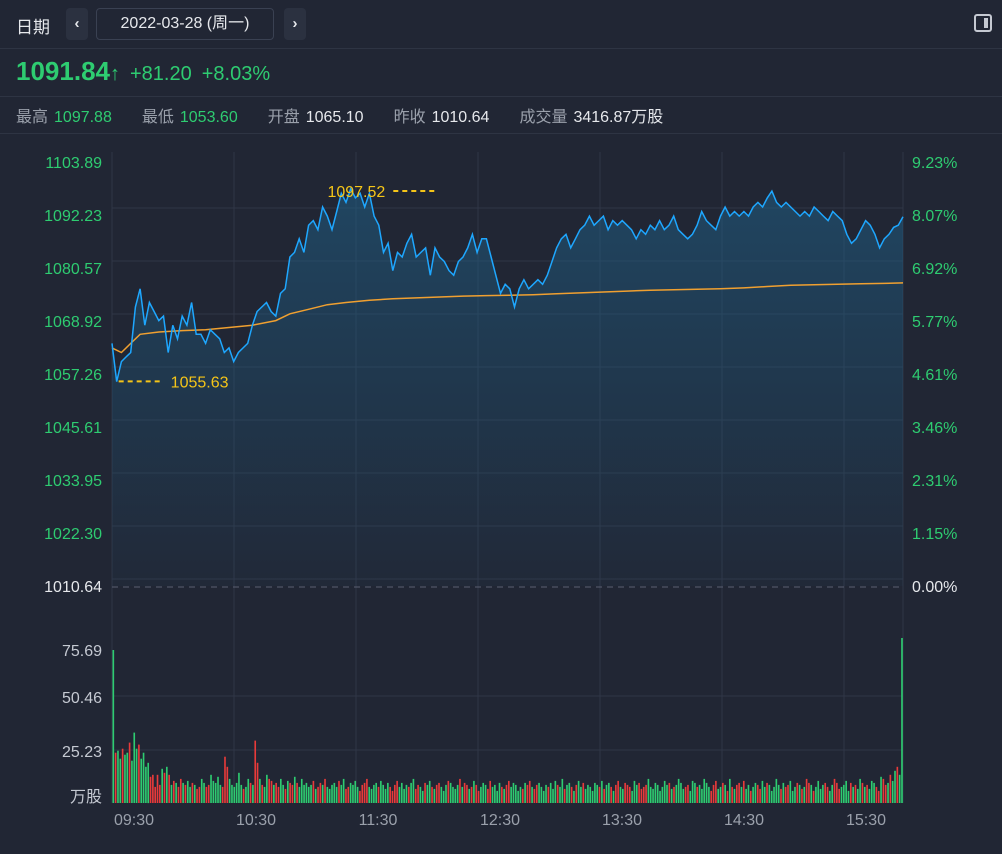  I want to click on quote-line: 1091.84 ↑ +81.20 +8.03%, so click(148, 73).